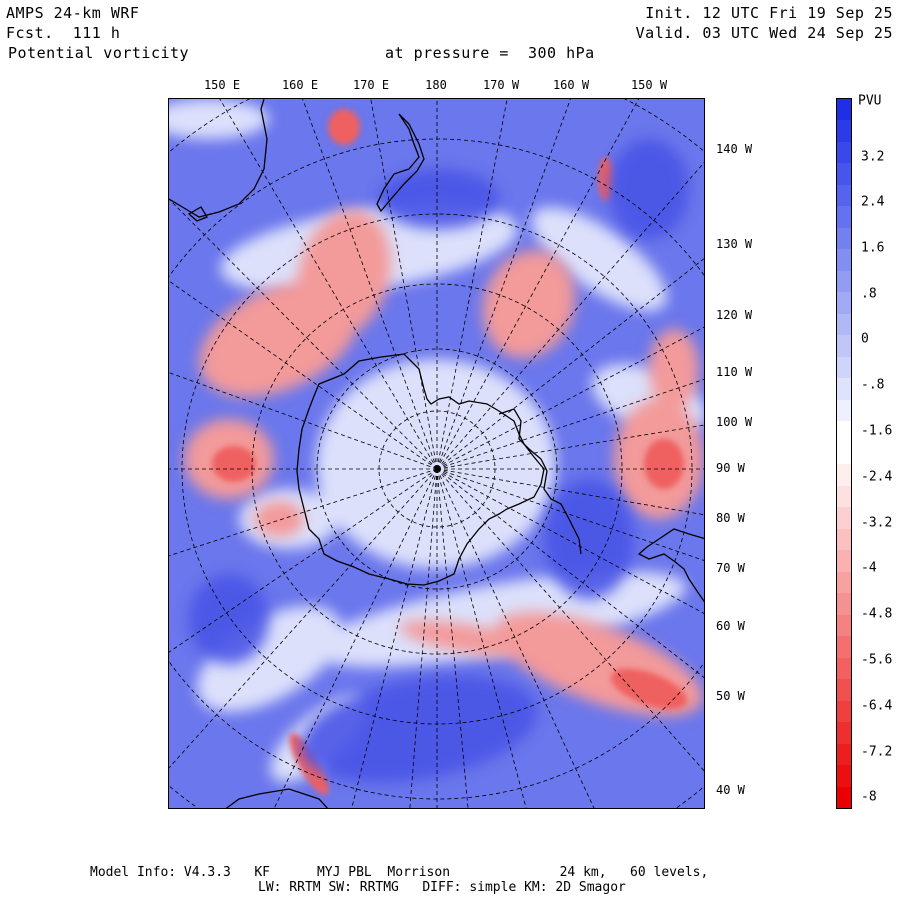  What do you see at coordinates (869, 294) in the screenshot?
I see `colorbar-label: .8` at bounding box center [869, 294].